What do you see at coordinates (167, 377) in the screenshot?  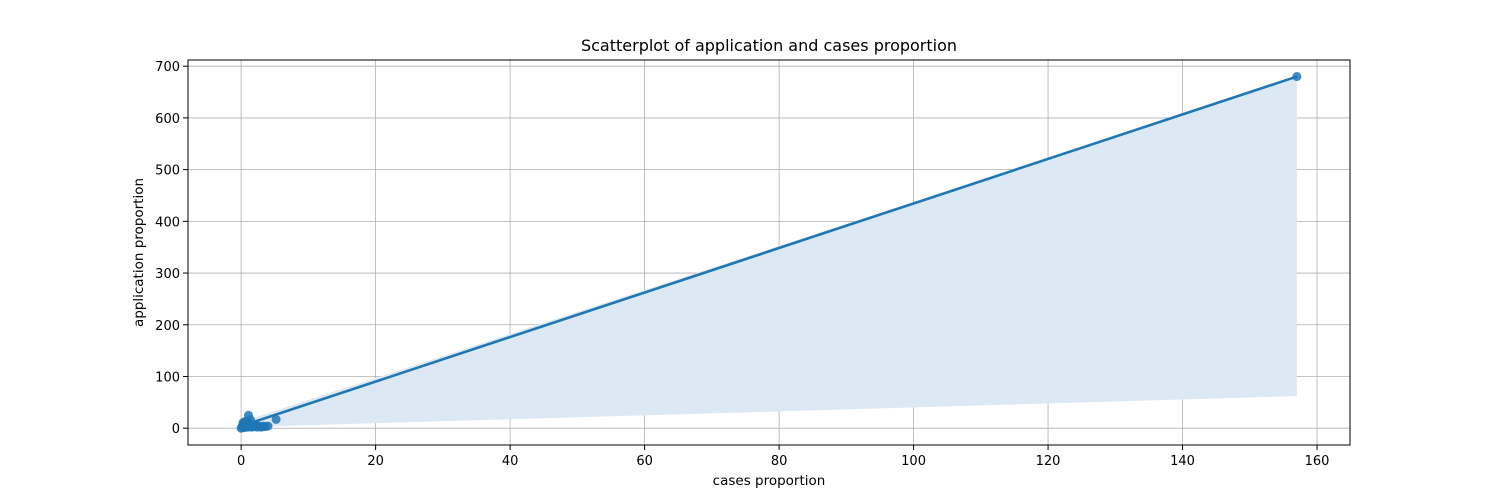 I see `y-tick-label: 100` at bounding box center [167, 377].